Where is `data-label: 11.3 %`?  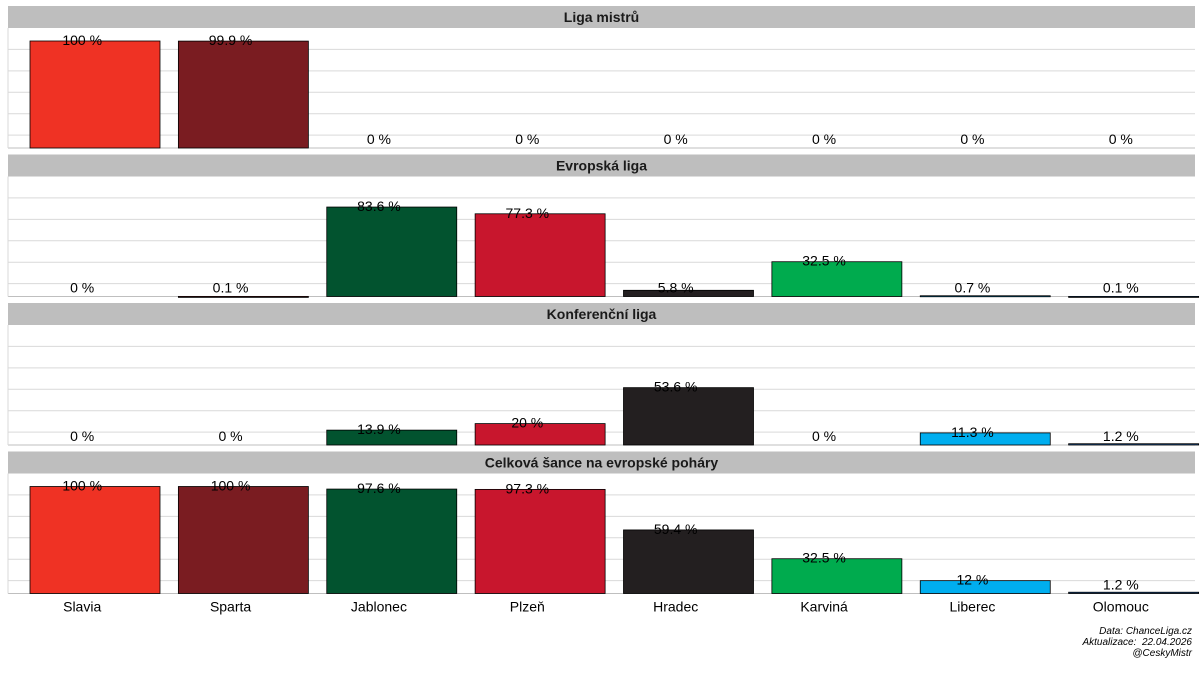 data-label: 11.3 % is located at coordinates (972, 432).